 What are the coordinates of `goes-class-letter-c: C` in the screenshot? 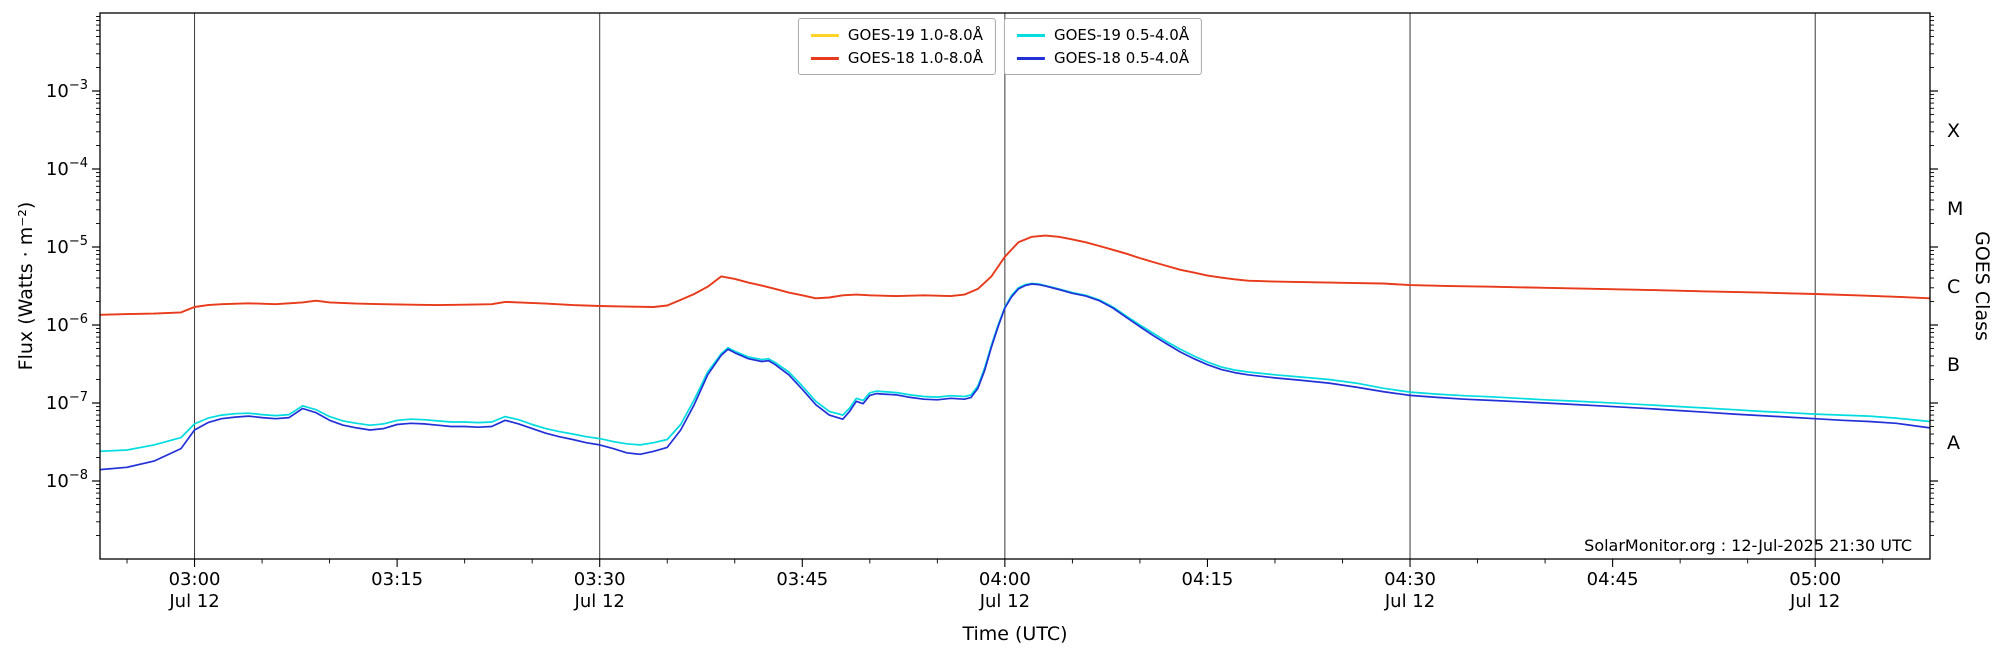 It's located at (1953, 287).